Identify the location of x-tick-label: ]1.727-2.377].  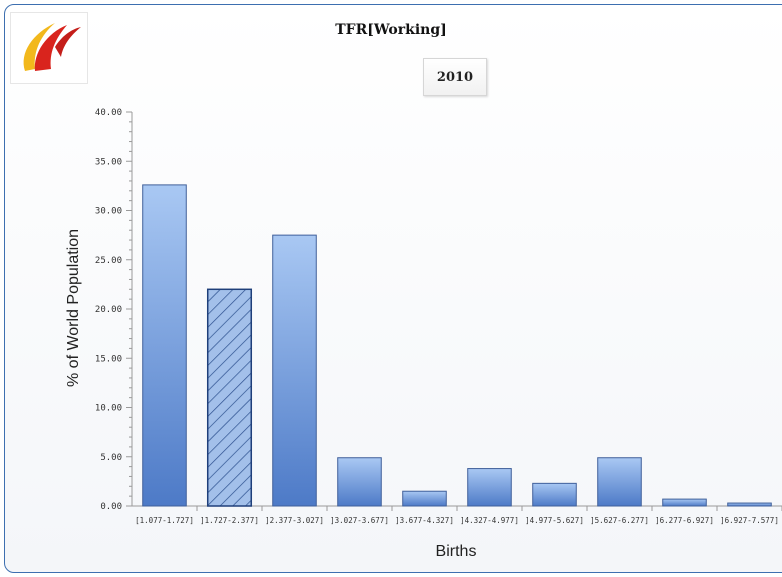
(229, 520).